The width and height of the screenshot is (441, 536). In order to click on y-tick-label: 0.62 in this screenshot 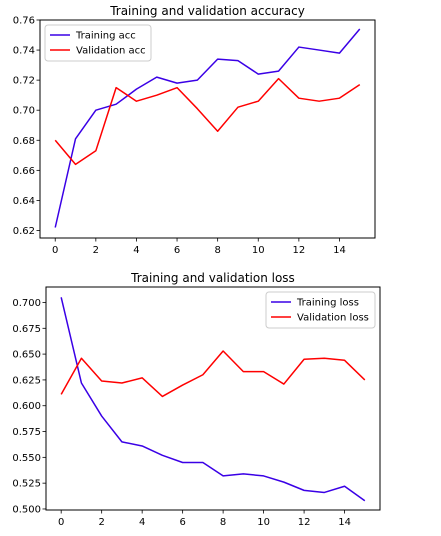, I will do `click(24, 231)`.